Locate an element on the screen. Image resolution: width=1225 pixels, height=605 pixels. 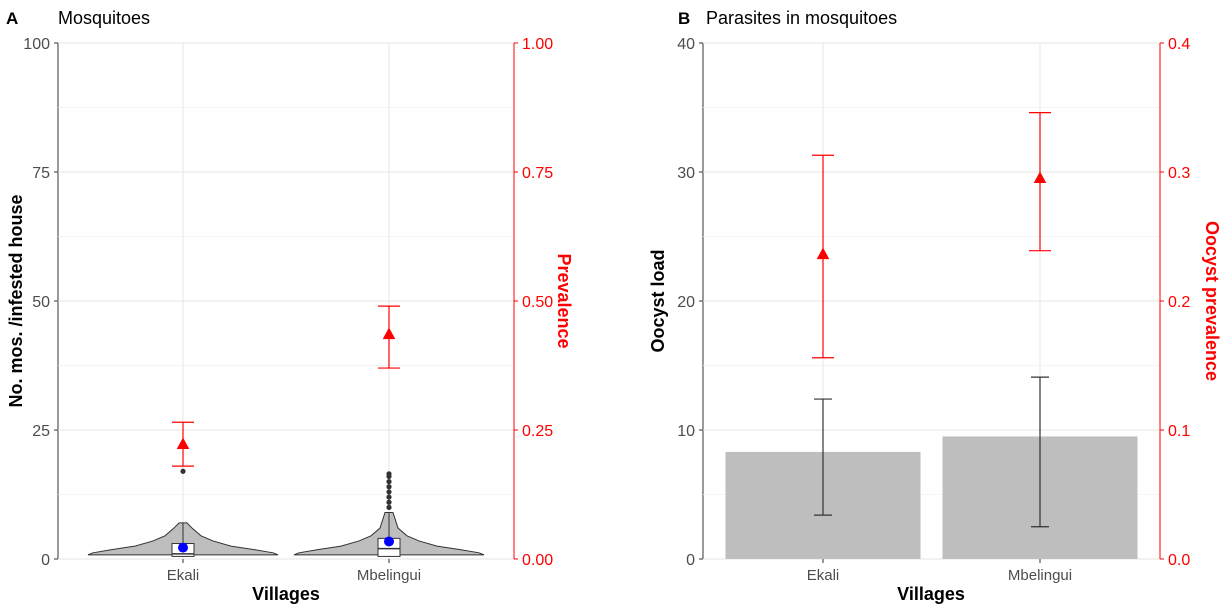
panel-a-left-tick-label: 50 is located at coordinates (41, 302).